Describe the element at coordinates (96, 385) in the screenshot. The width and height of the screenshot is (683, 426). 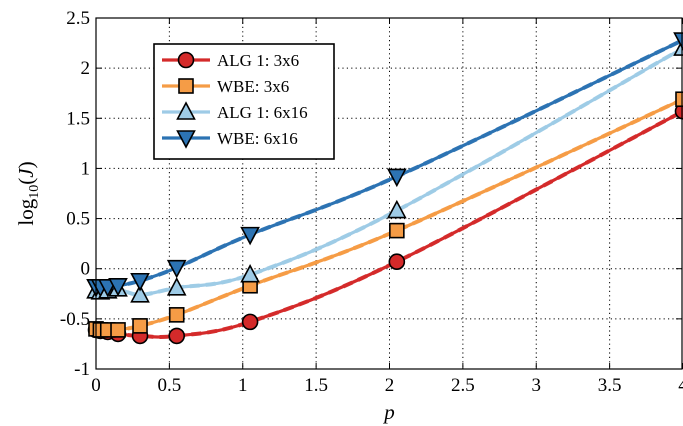
I see `x-tick-label: 0` at that location.